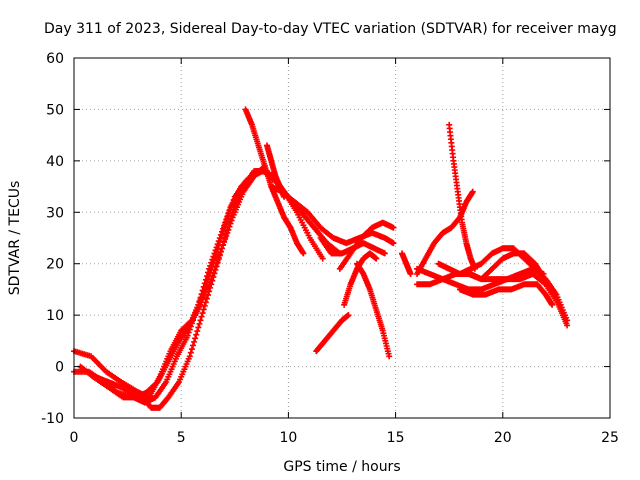 This screenshot has width=640, height=480. Describe the element at coordinates (181, 438) in the screenshot. I see `x-tick-label: 5` at that location.